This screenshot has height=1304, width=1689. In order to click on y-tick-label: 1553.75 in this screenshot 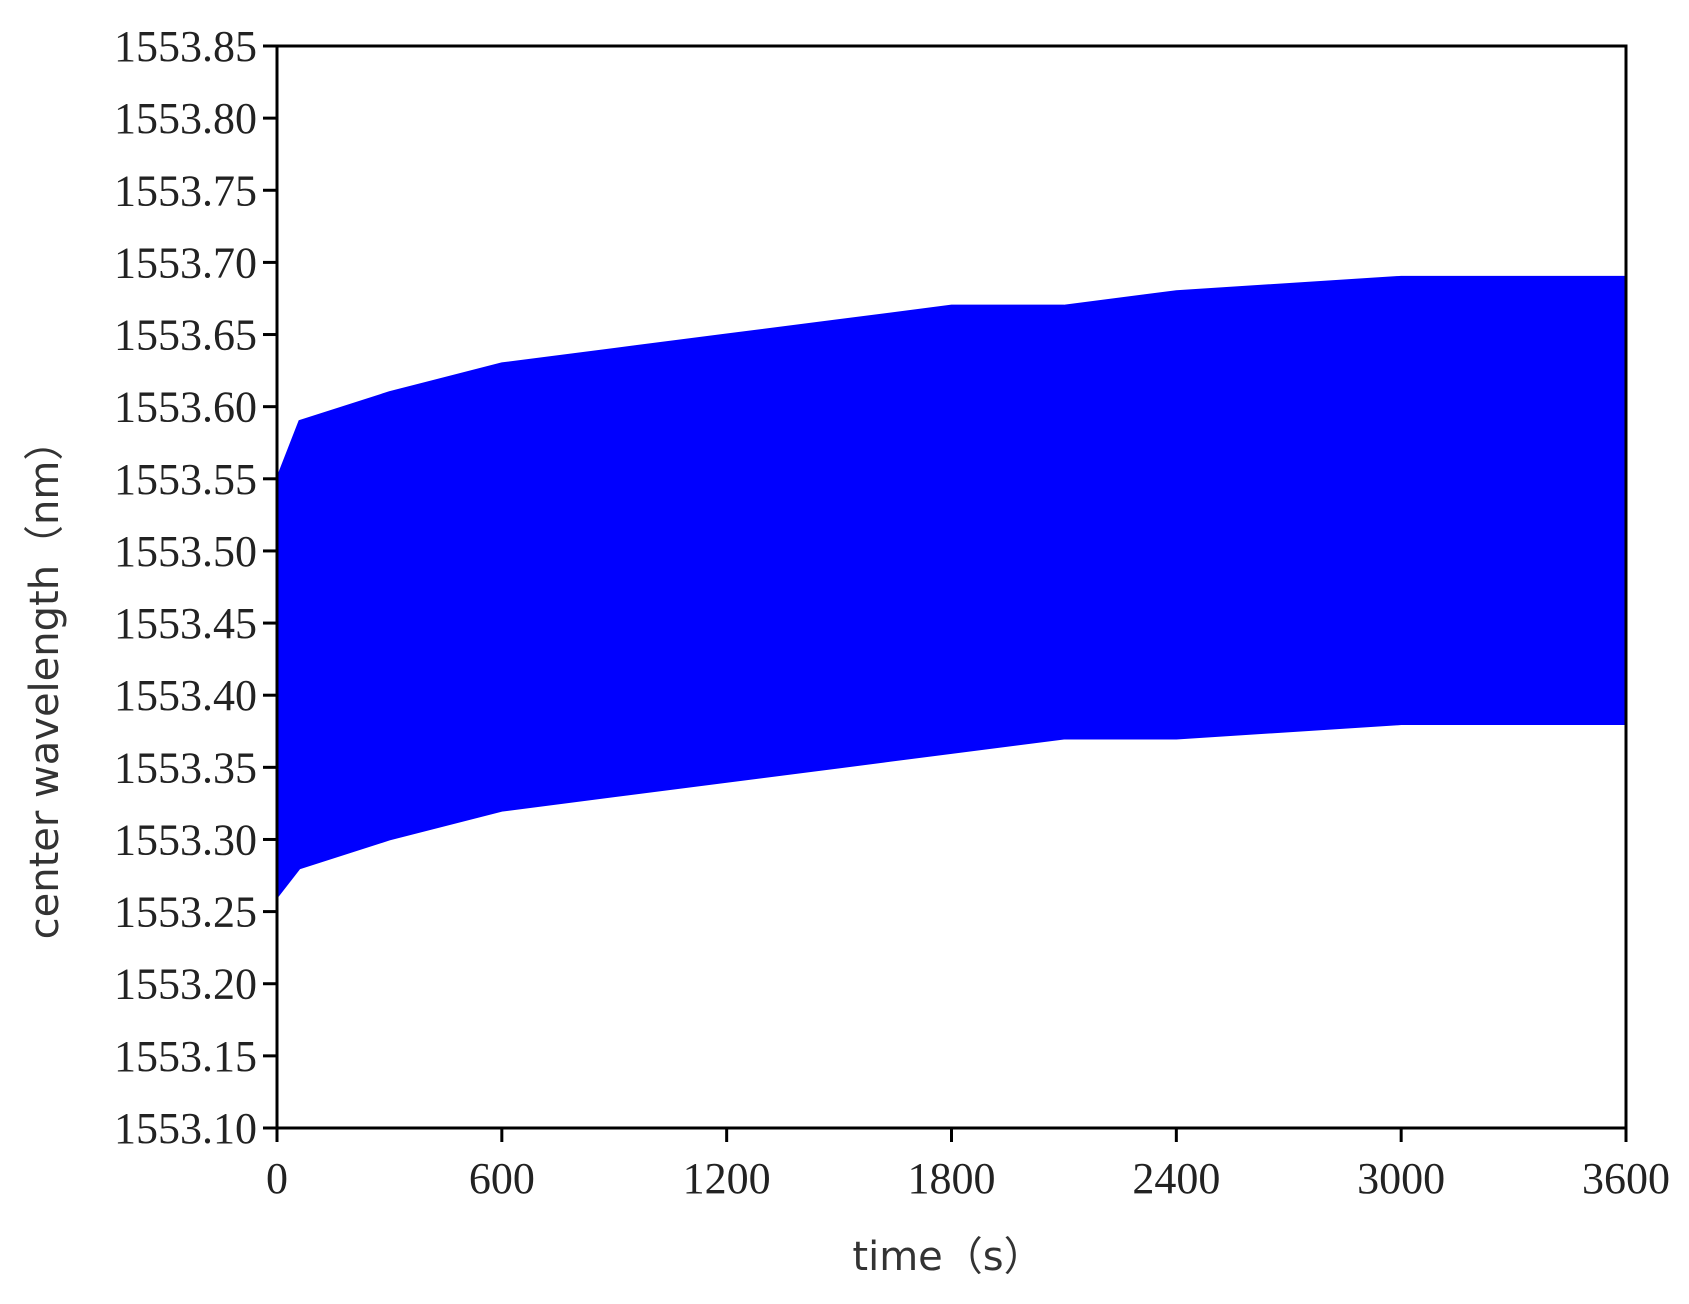, I will do `click(185, 190)`.